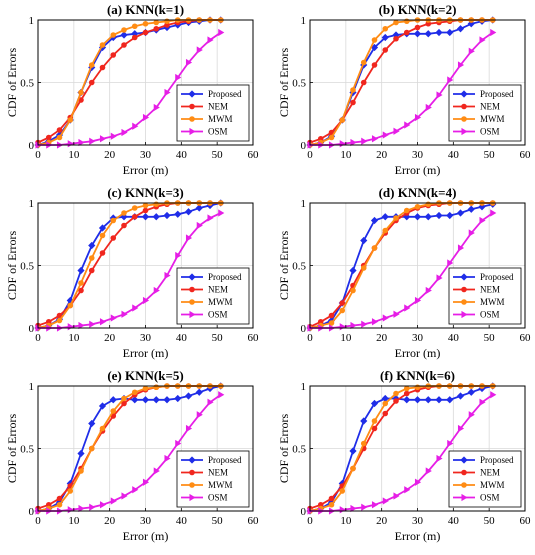  What do you see at coordinates (418, 9) in the screenshot?
I see `chart-title: (b) KNN(k=2)` at bounding box center [418, 9].